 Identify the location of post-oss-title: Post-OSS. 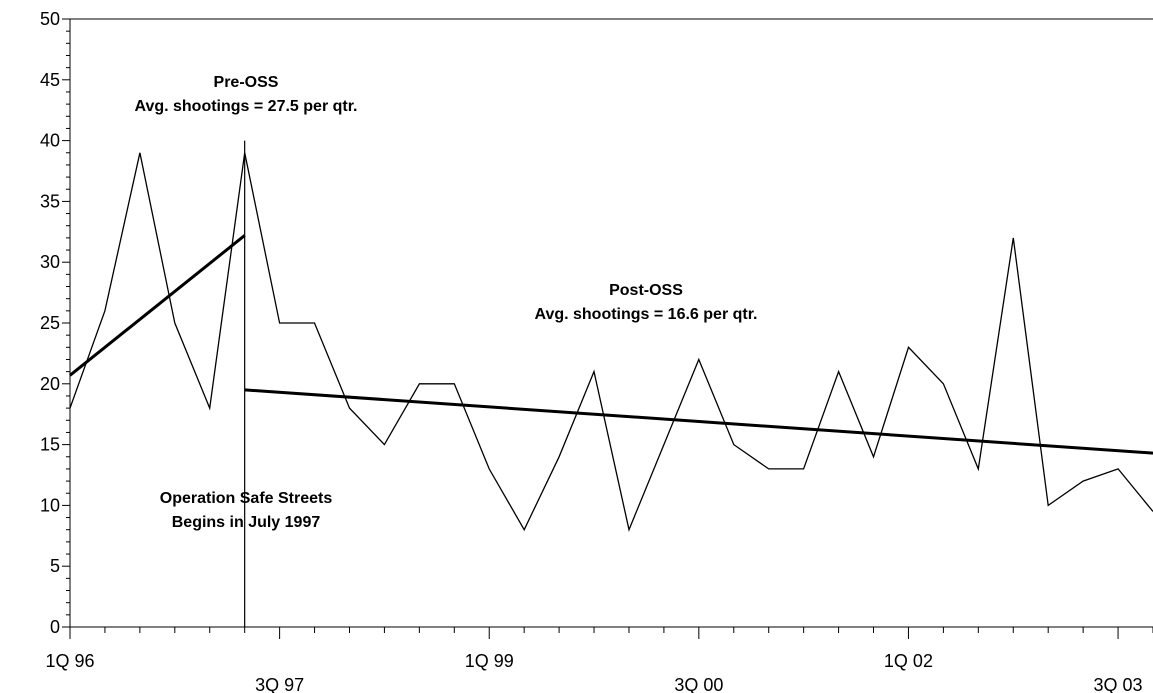
(646, 290).